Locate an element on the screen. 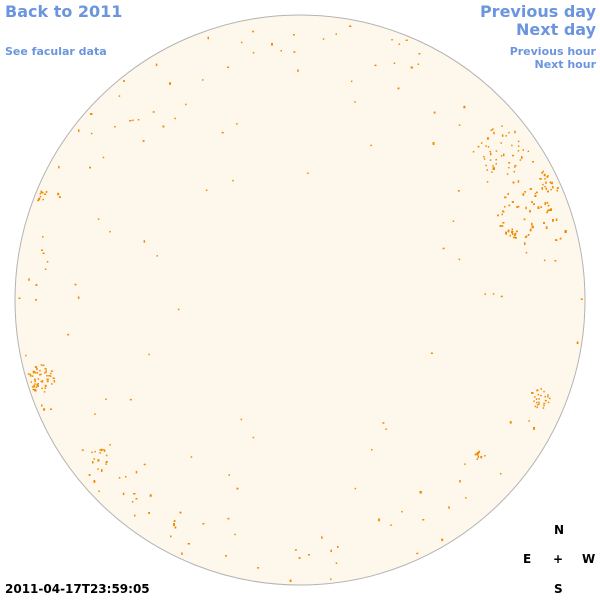 Image resolution: width=600 pixels, height=600 pixels. see-facular-data-link: See facular data is located at coordinates (56, 51).